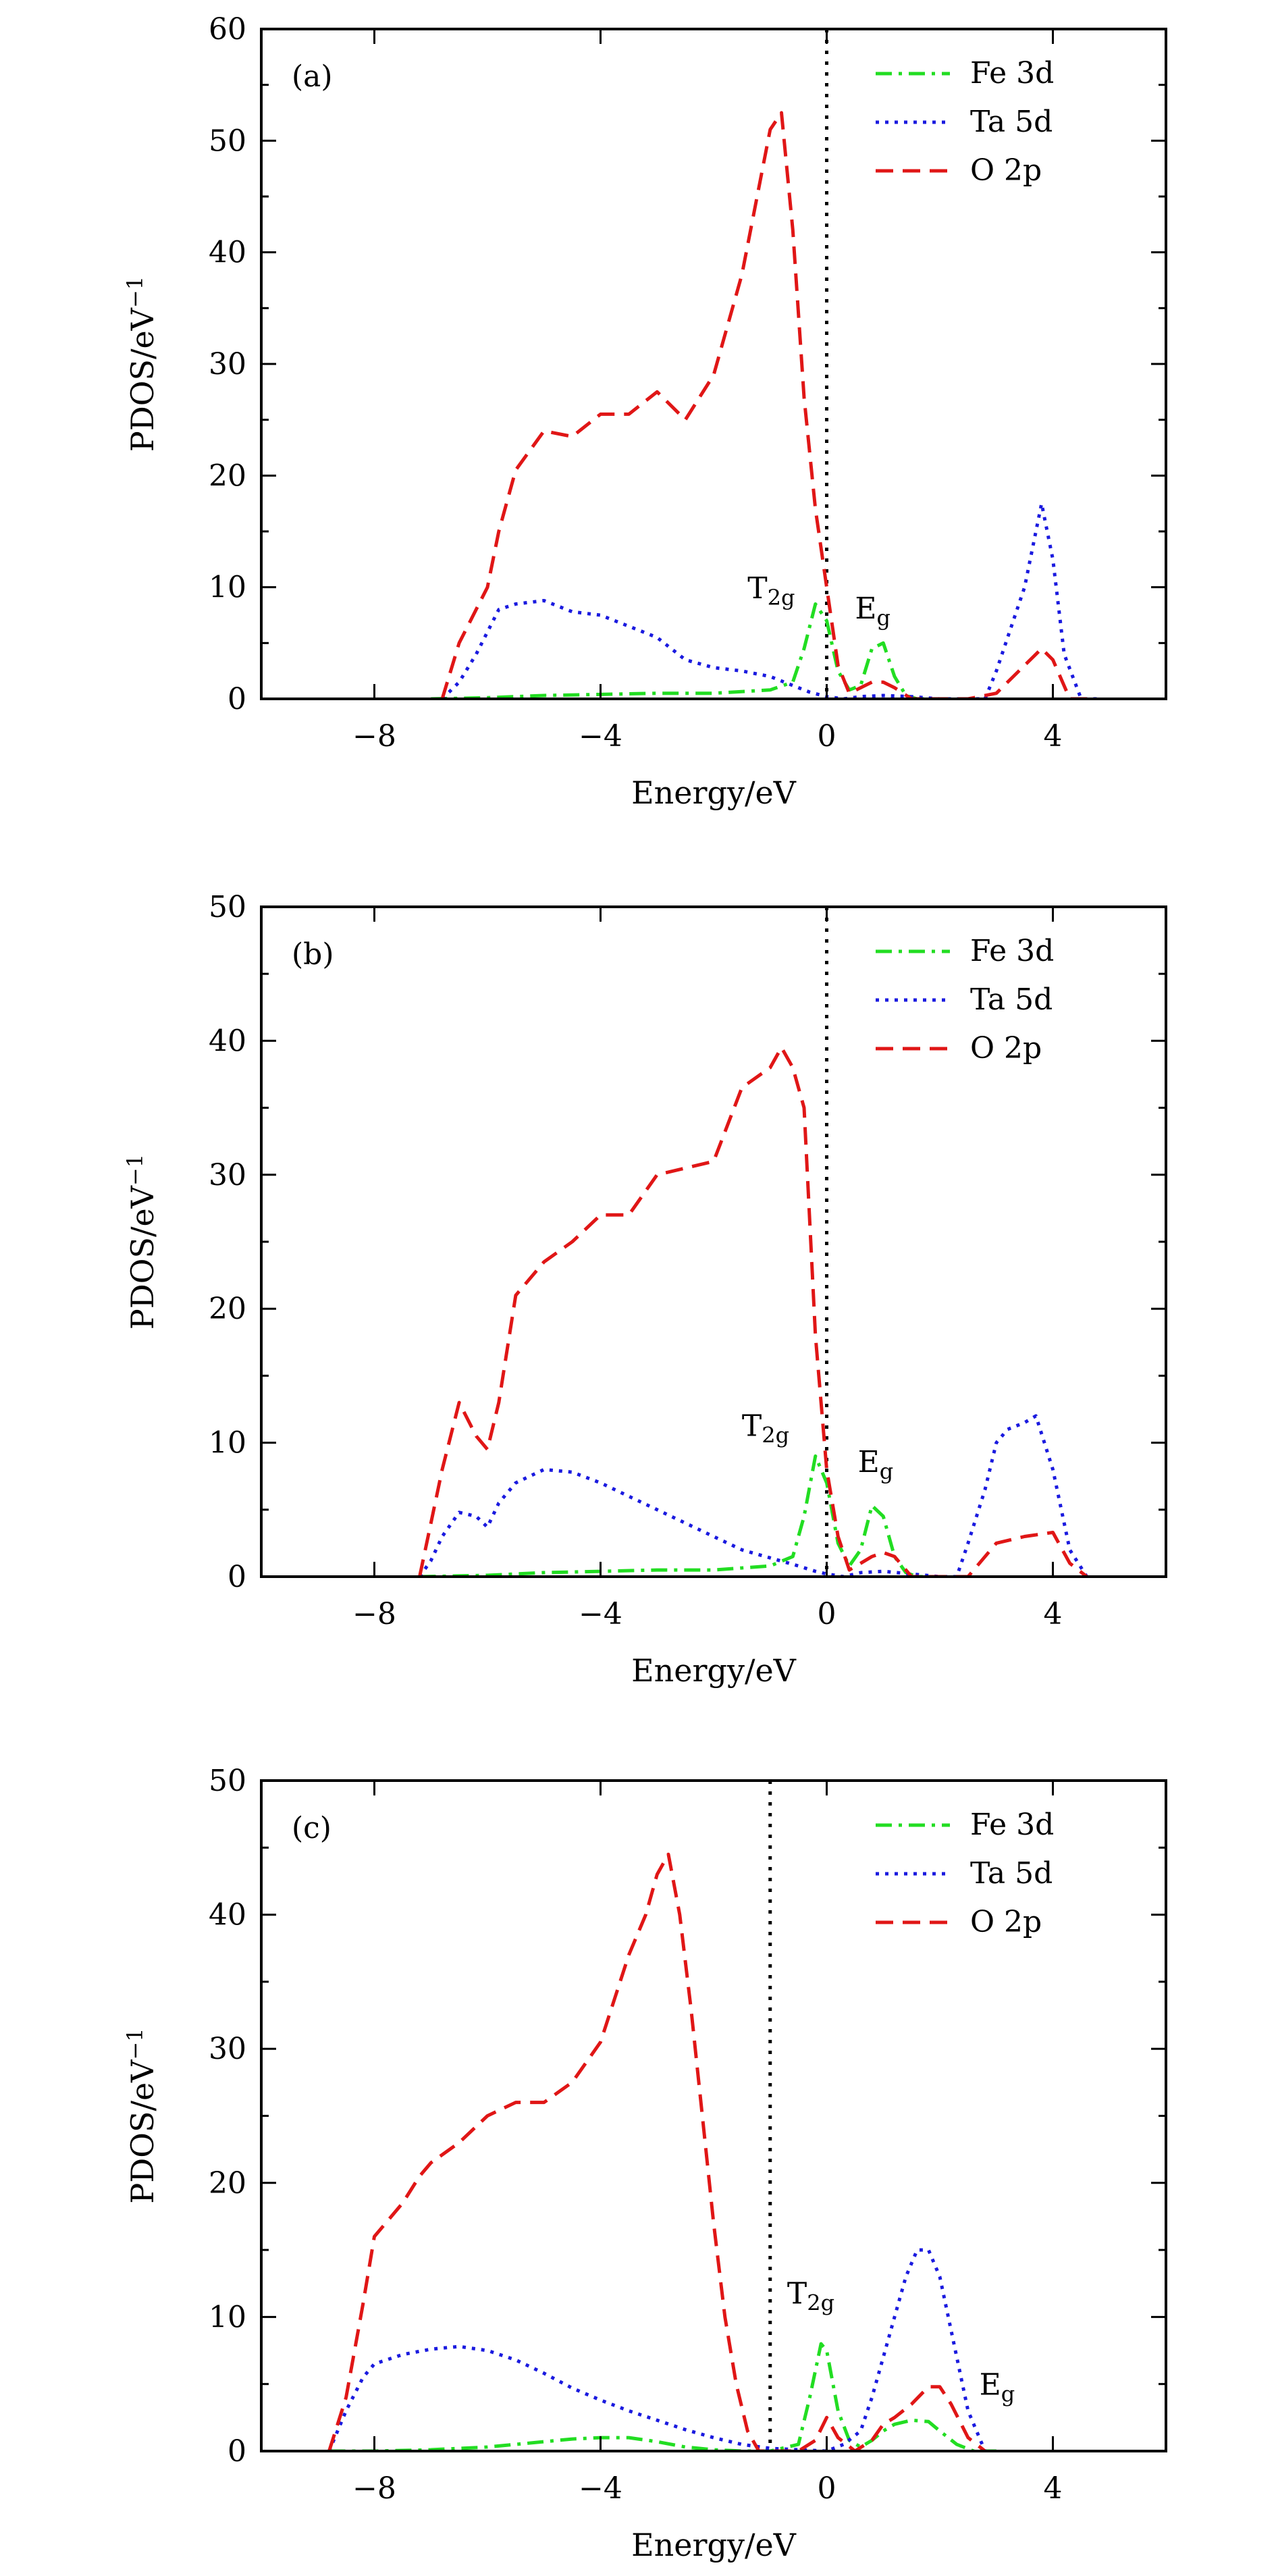  What do you see at coordinates (312, 76) in the screenshot?
I see `panel-label: (a)` at bounding box center [312, 76].